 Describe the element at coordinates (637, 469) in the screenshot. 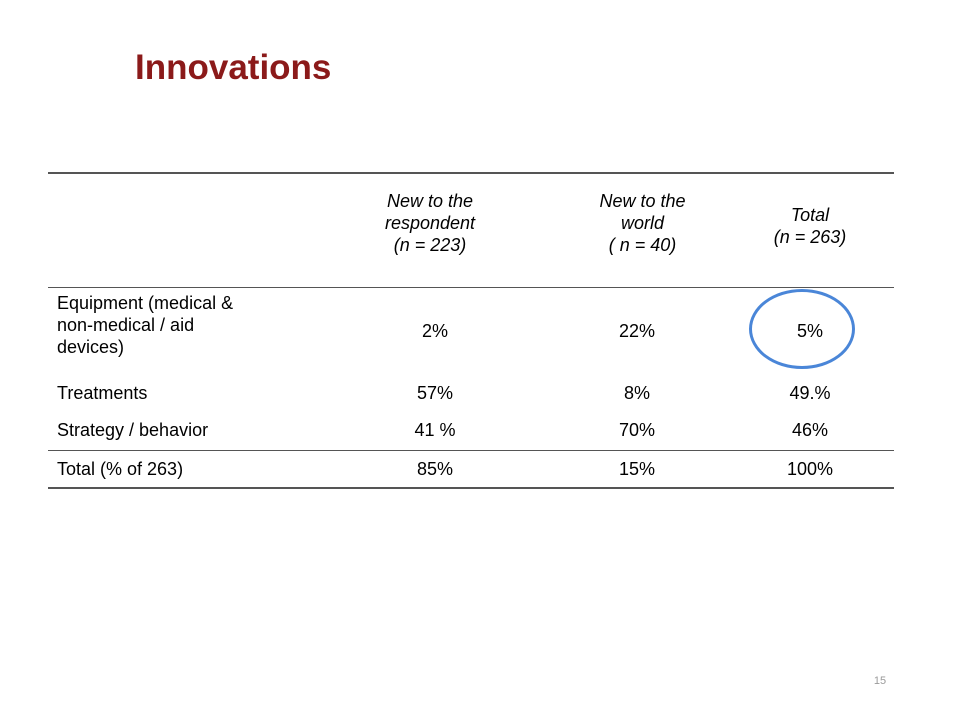

I see `cell-total-world: 15%` at that location.